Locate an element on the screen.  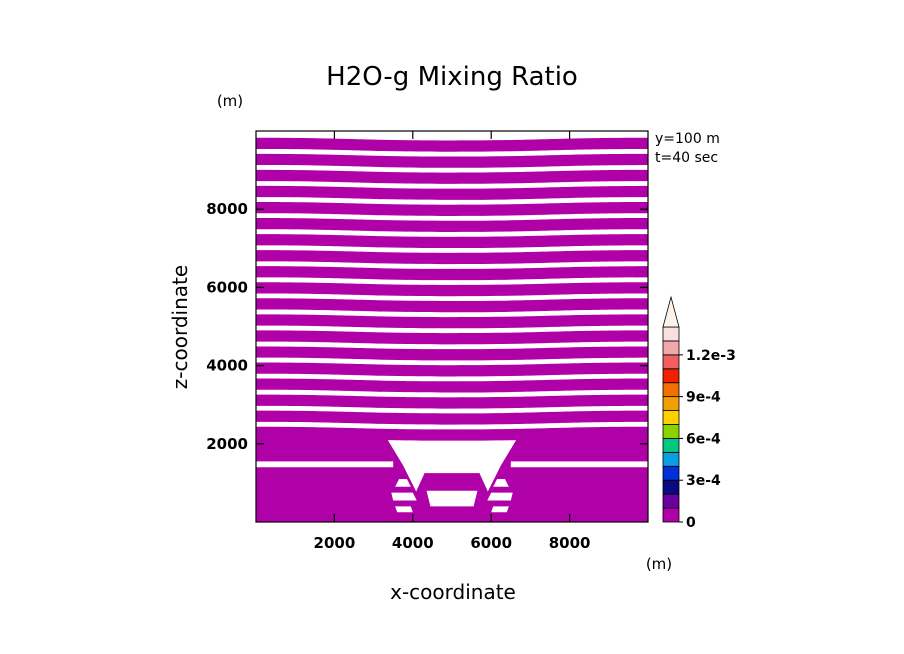
right-gap-strip is located at coordinates (579, 464).